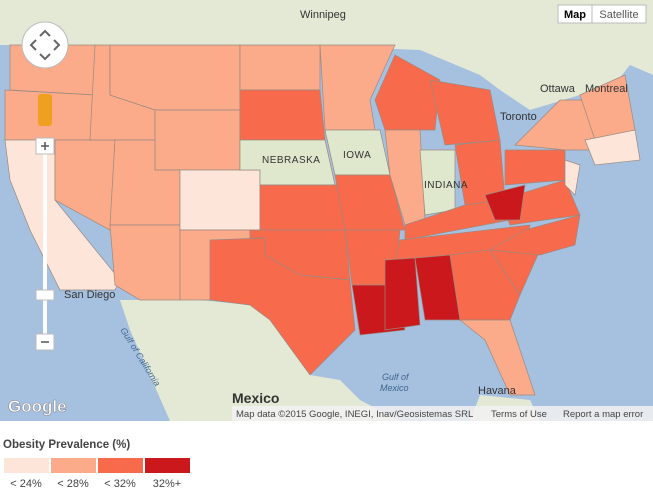  Describe the element at coordinates (603, 414) in the screenshot. I see `report-link: Report a map error` at that location.